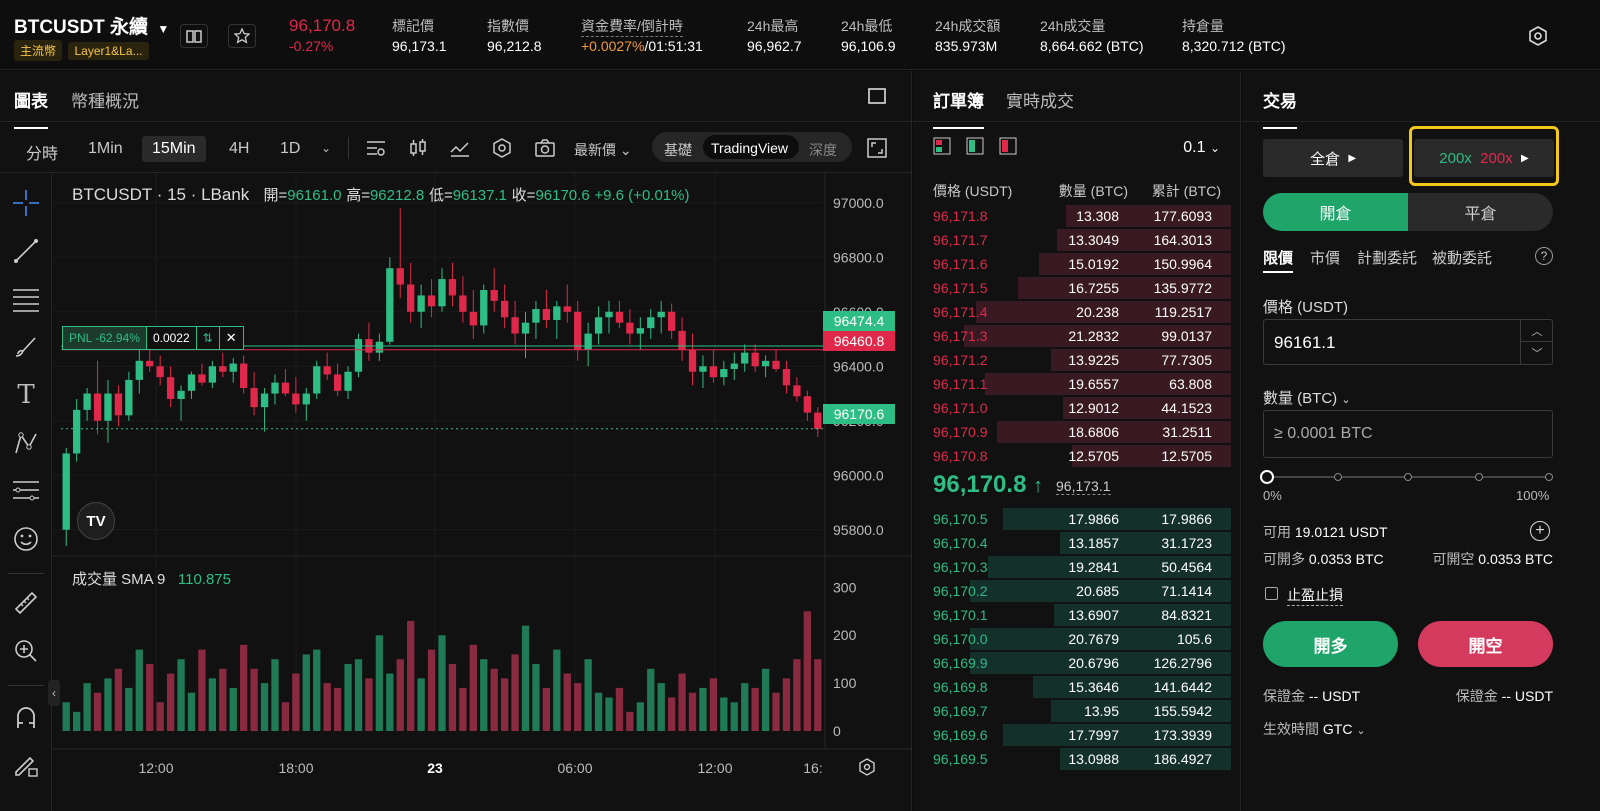 The image size is (1600, 811). Describe the element at coordinates (26, 717) in the screenshot. I see `magnet-icon` at that location.